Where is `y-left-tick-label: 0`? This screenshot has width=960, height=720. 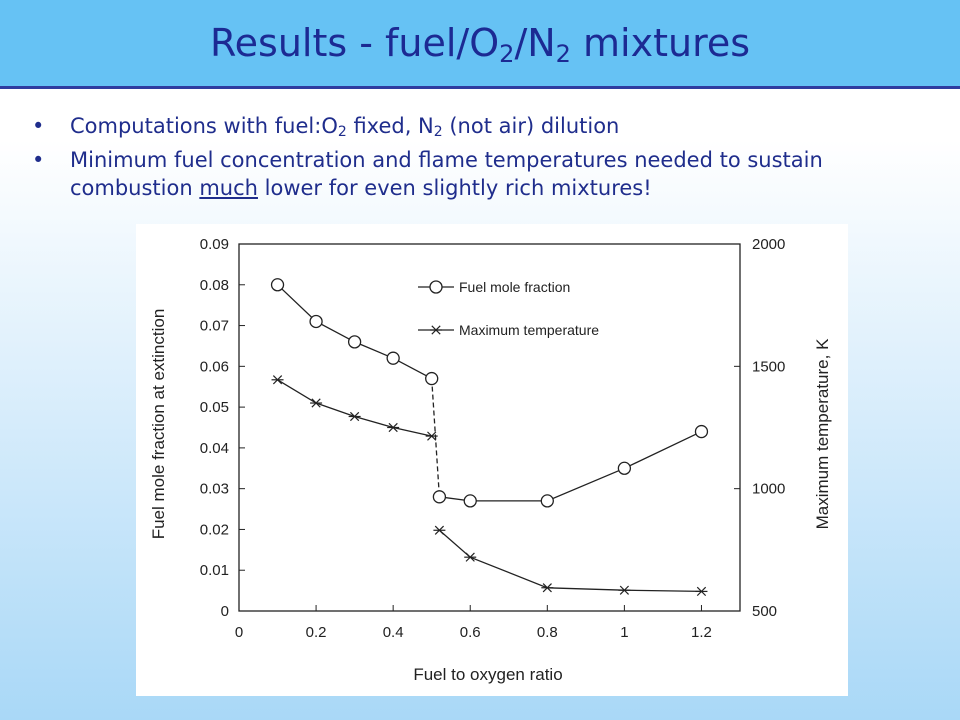 y-left-tick-label: 0 is located at coordinates (225, 611).